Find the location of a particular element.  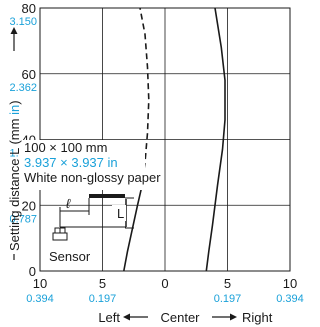

sensor-label: Sensor is located at coordinates (70, 256).